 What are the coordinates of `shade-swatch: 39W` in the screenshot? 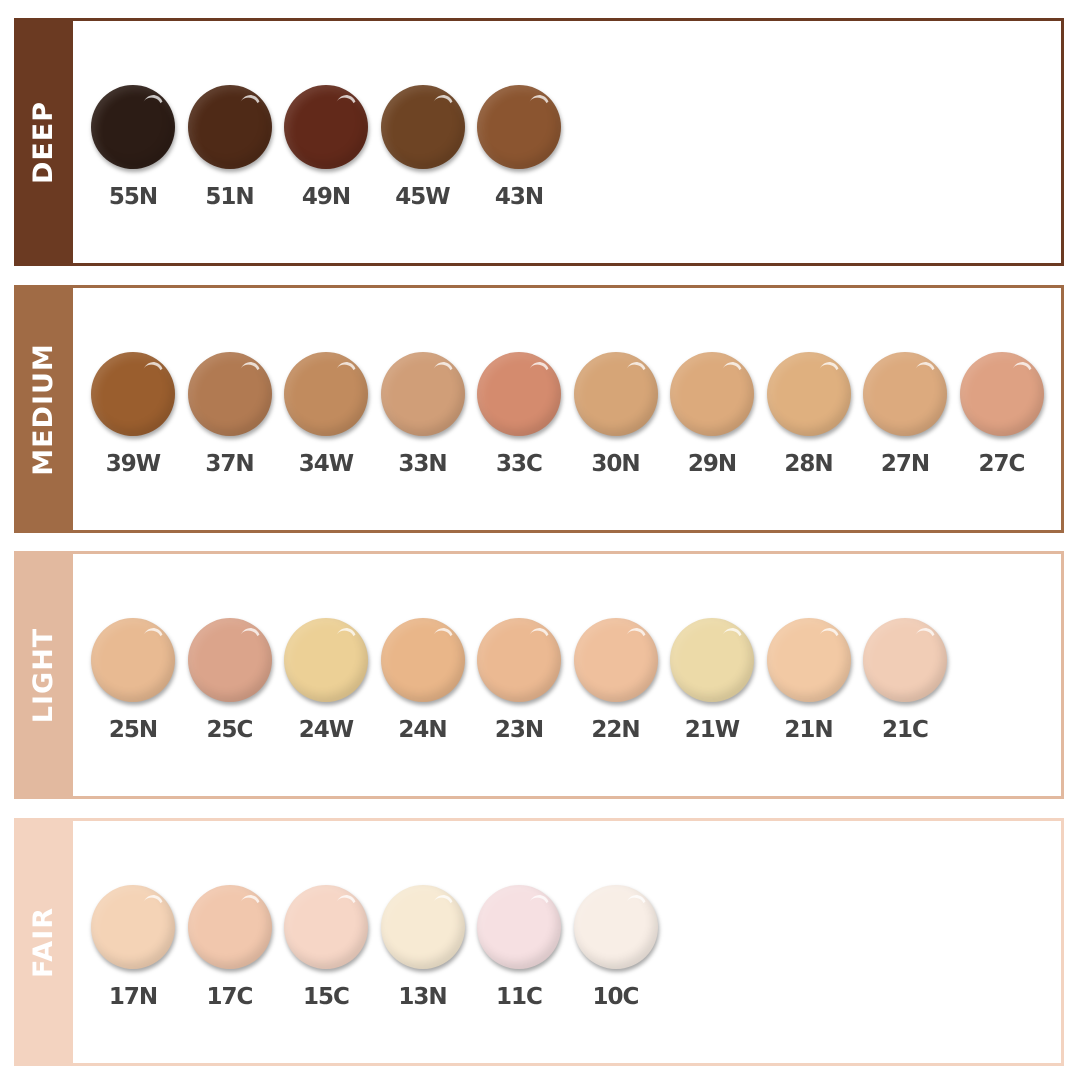 It's located at (133, 414).